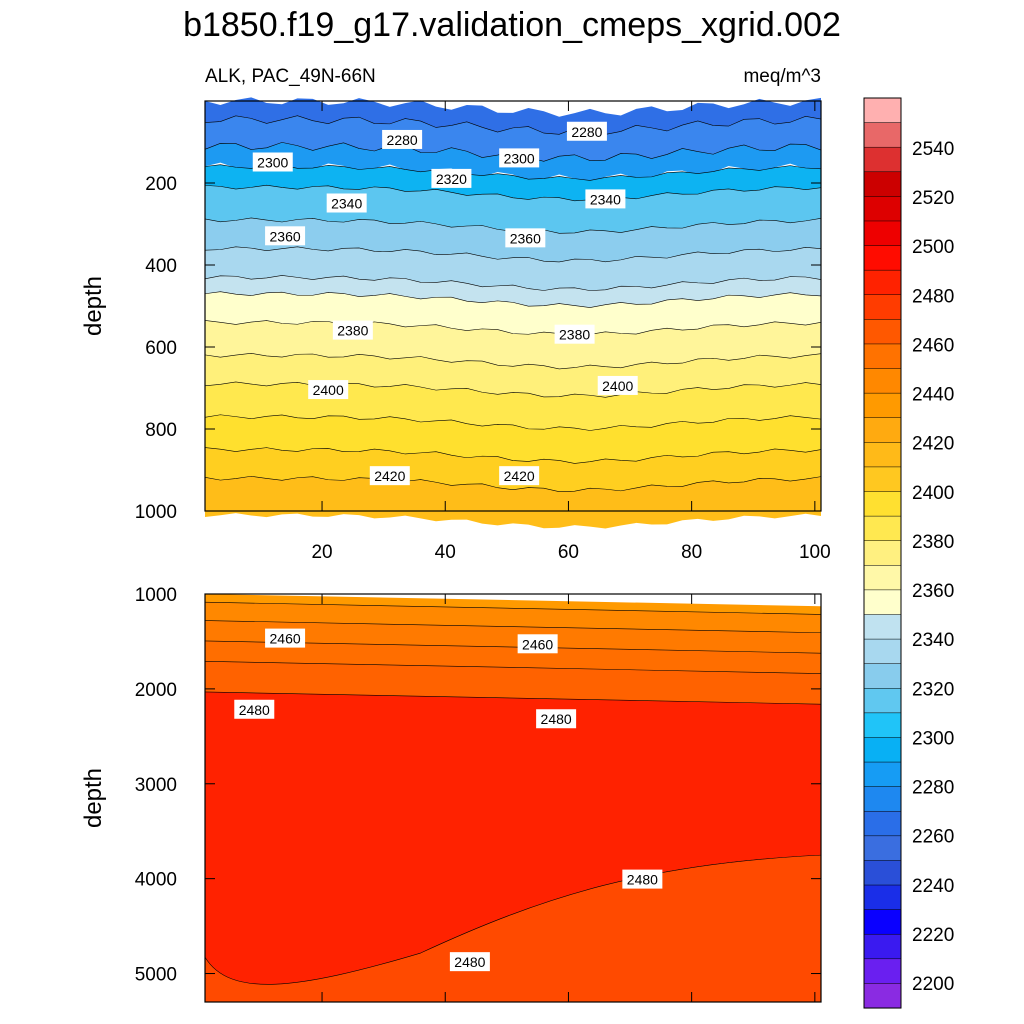 The height and width of the screenshot is (1024, 1024). What do you see at coordinates (933, 345) in the screenshot?
I see `colorbar-label: 2460` at bounding box center [933, 345].